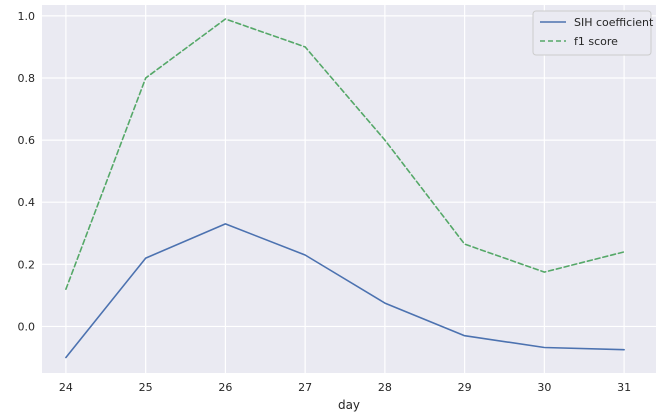  What do you see at coordinates (27, 16) in the screenshot?
I see `y-tick-label: 1.0` at bounding box center [27, 16].